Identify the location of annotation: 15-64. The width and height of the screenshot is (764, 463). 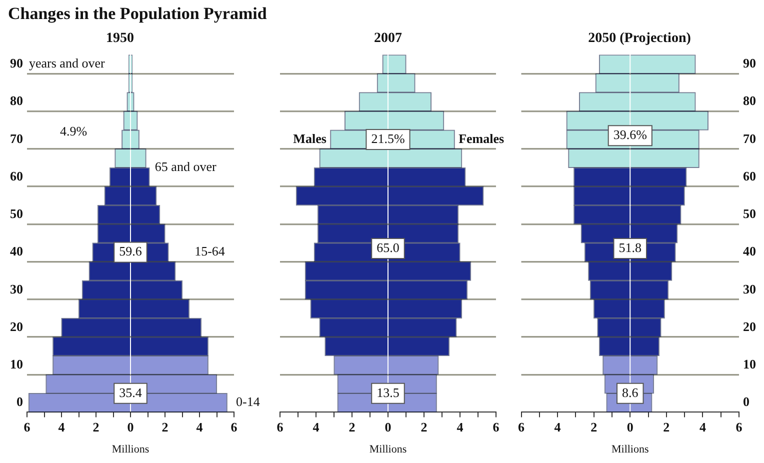
(210, 251).